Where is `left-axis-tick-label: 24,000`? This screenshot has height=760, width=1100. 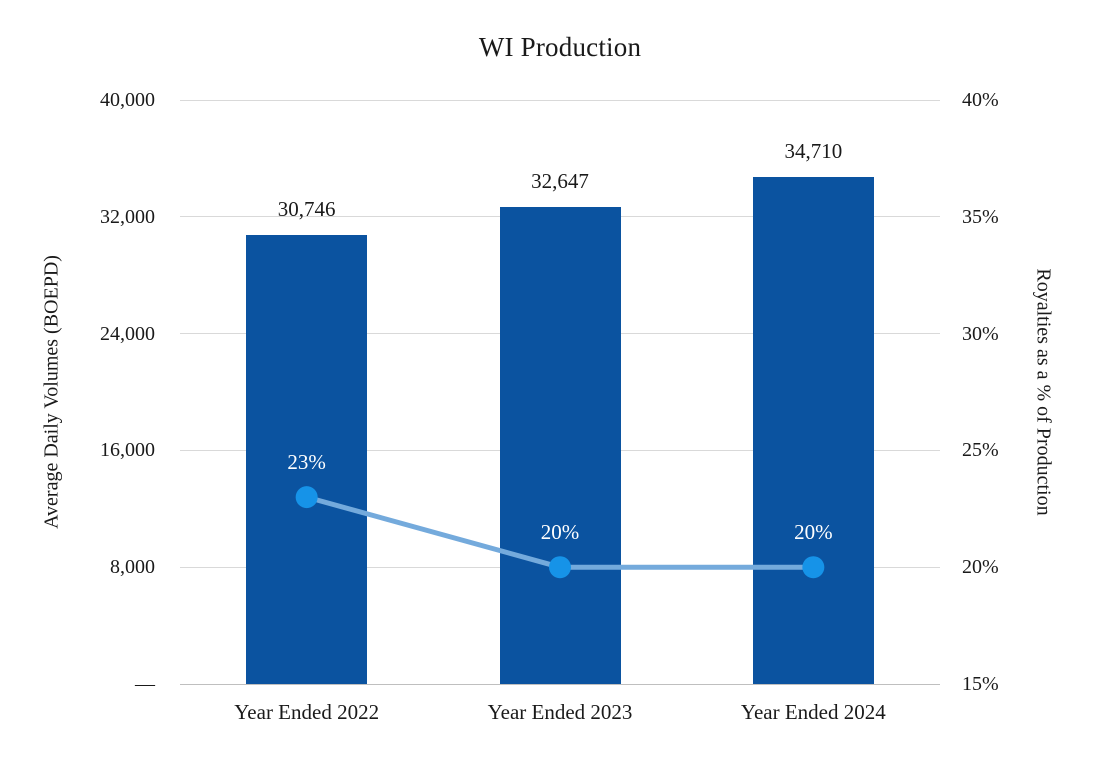 left-axis-tick-label: 24,000 is located at coordinates (127, 333).